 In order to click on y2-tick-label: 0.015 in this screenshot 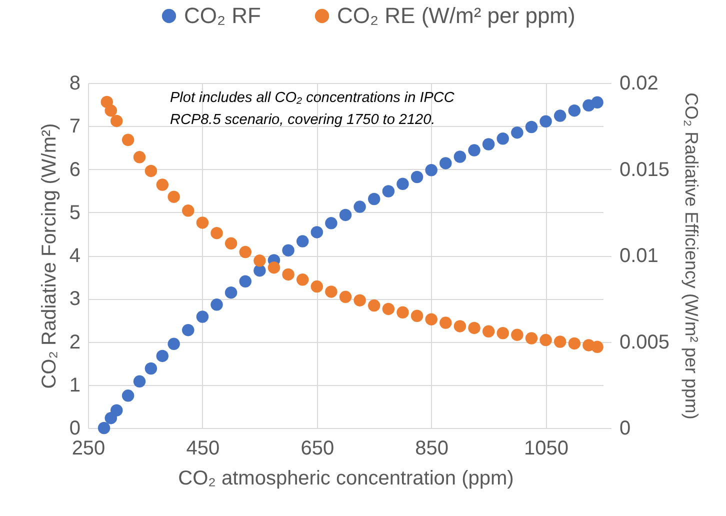, I will do `click(645, 169)`.